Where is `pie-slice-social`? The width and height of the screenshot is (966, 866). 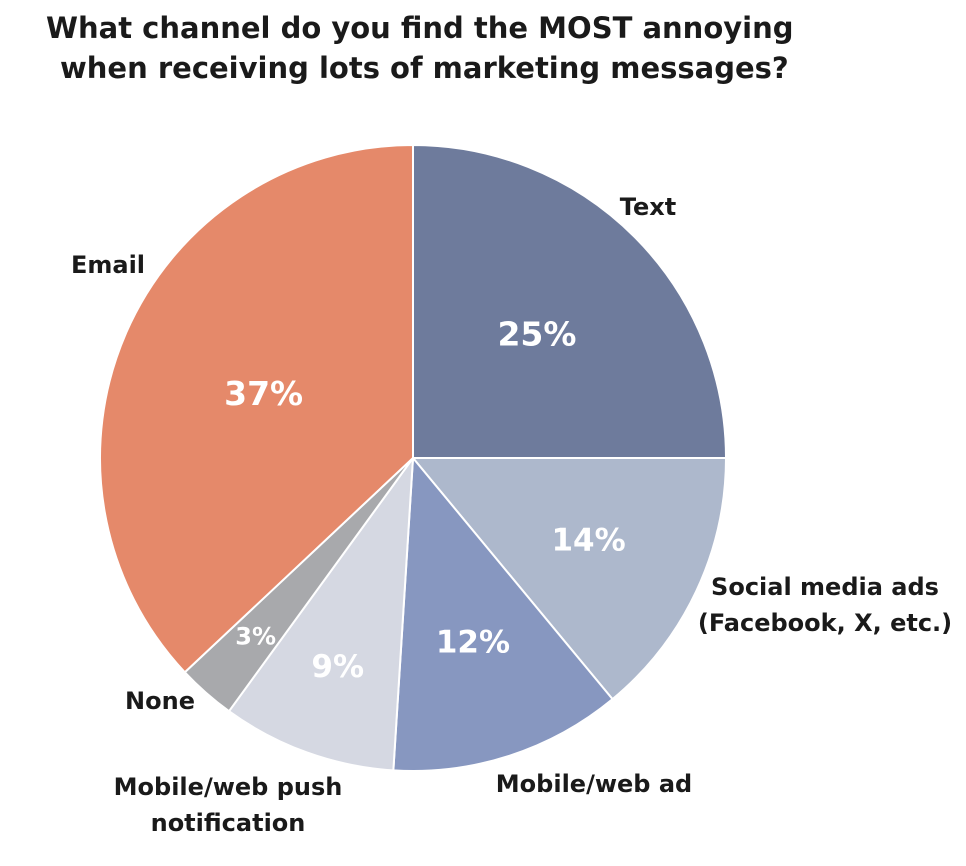
pie-slice-social is located at coordinates (569, 579).